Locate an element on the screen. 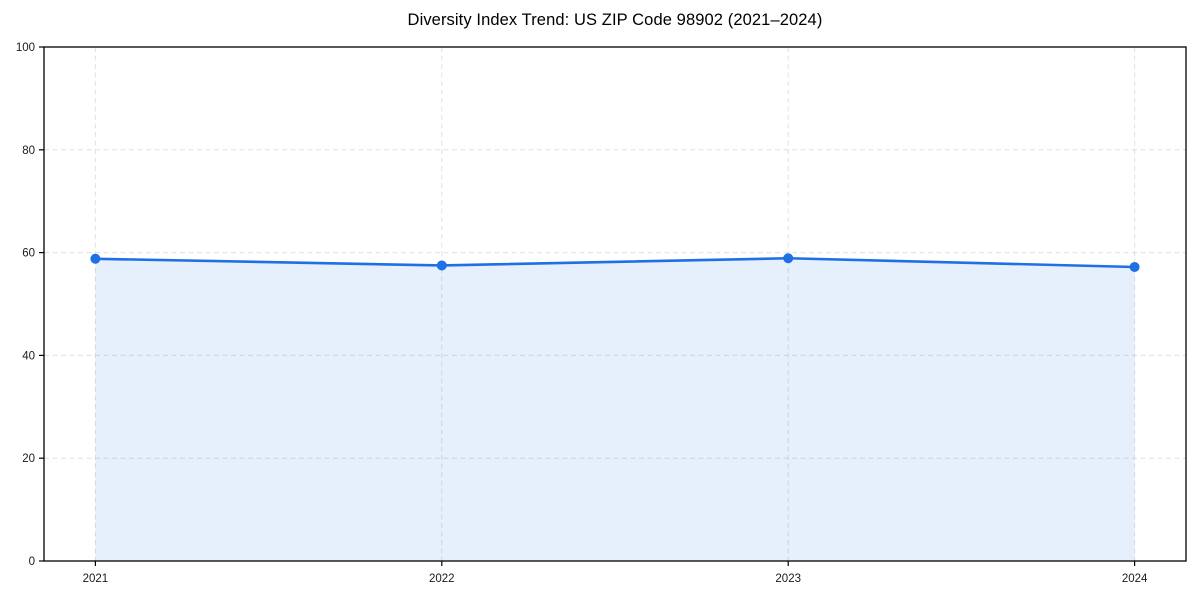 This screenshot has height=600, width=1200. x-tick-label: 2023 is located at coordinates (788, 579).